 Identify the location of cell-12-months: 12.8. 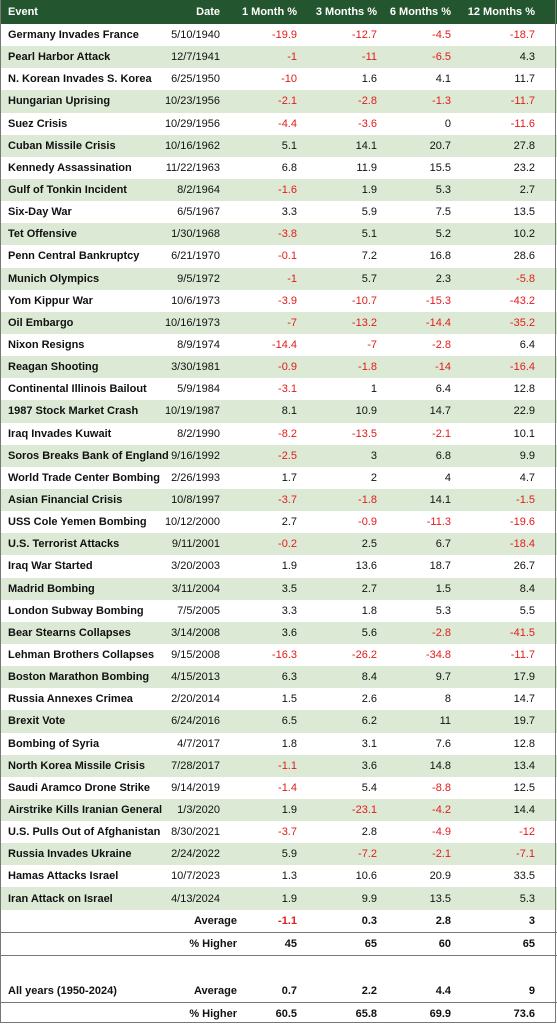
(524, 743).